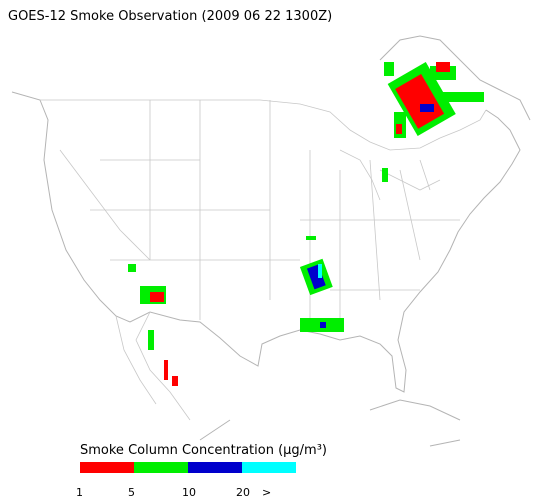 Image resolution: width=540 pixels, height=504 pixels. I want to click on legend-tick-label: 5, so click(131, 492).